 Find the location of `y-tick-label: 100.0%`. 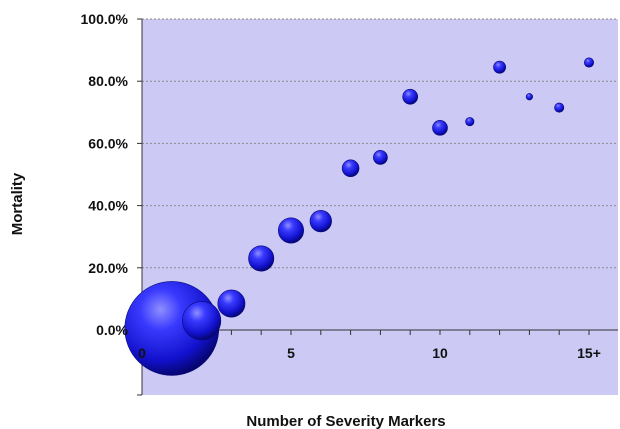

y-tick-label: 100.0% is located at coordinates (105, 19).